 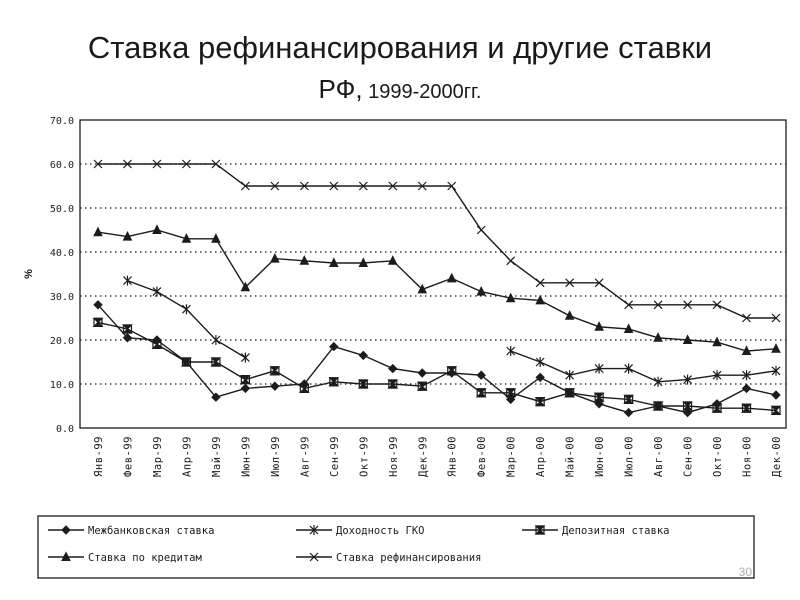 What do you see at coordinates (600, 456) in the screenshot?
I see `x-tick-label: Июн-00` at bounding box center [600, 456].